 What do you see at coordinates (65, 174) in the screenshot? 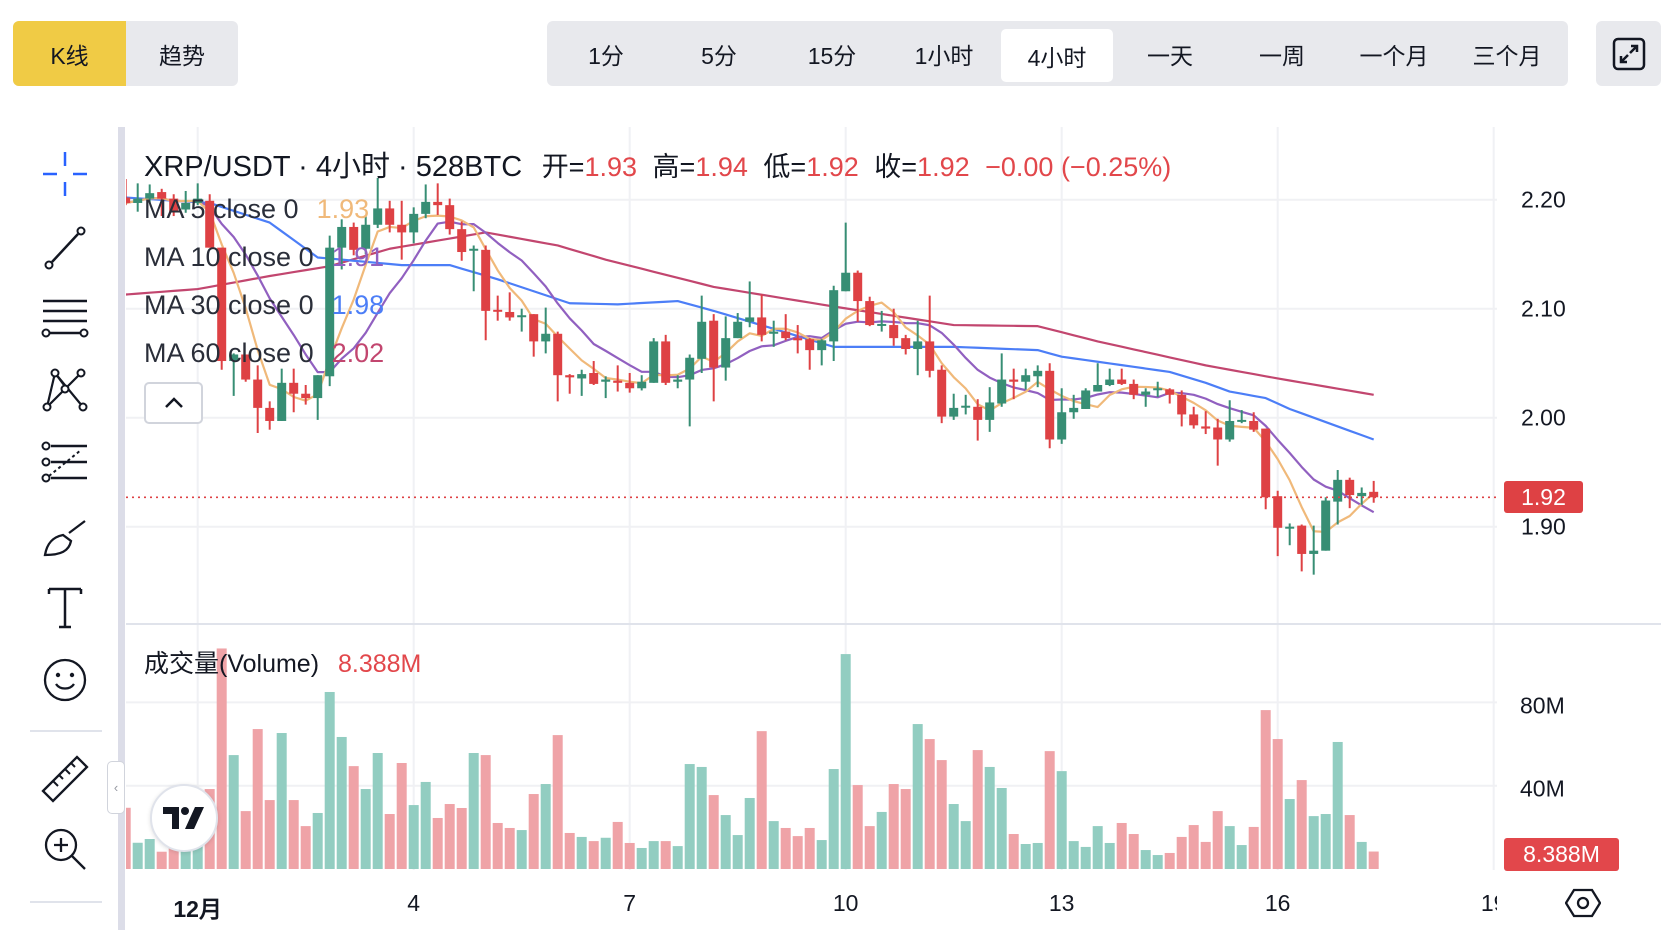
I see `crosshair-tool` at bounding box center [65, 174].